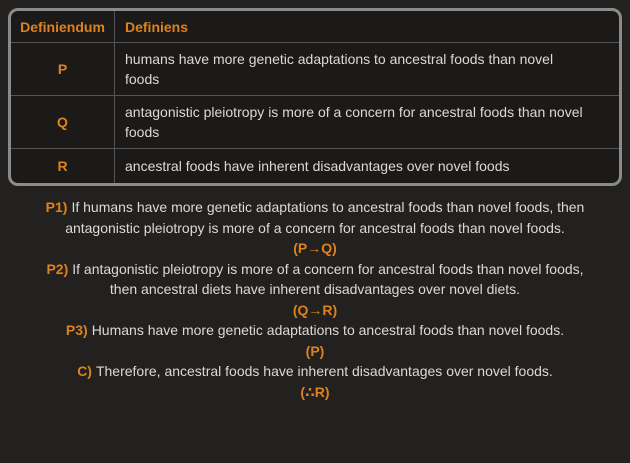 The height and width of the screenshot is (463, 630). What do you see at coordinates (315, 350) in the screenshot?
I see `formula-p3: (P)` at bounding box center [315, 350].